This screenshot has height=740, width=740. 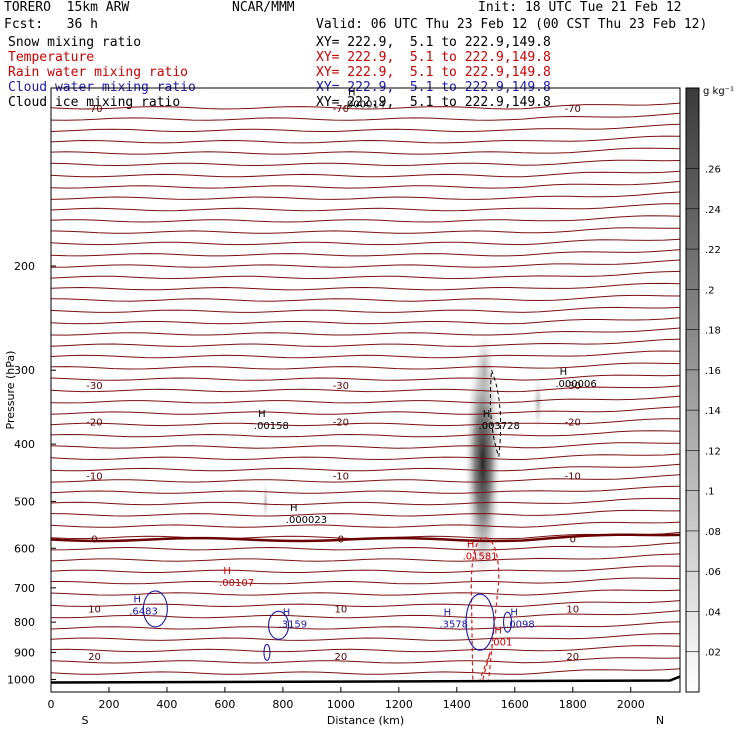 I want to click on colorbar-tick-label: .22, so click(x=713, y=250).